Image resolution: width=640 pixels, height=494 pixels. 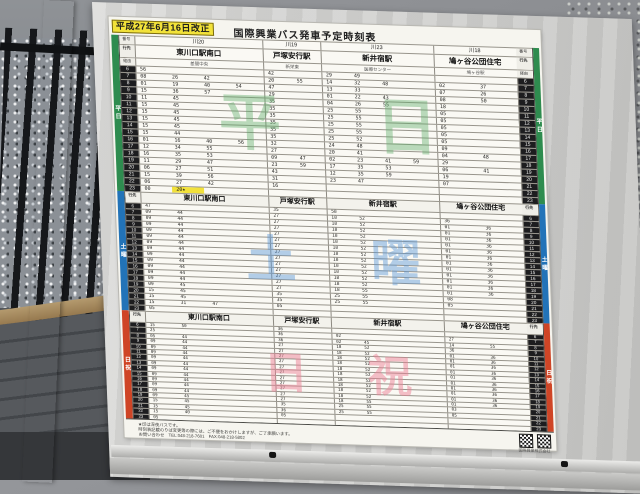 I want to click on hour-cell: 14, so click(x=135, y=254).